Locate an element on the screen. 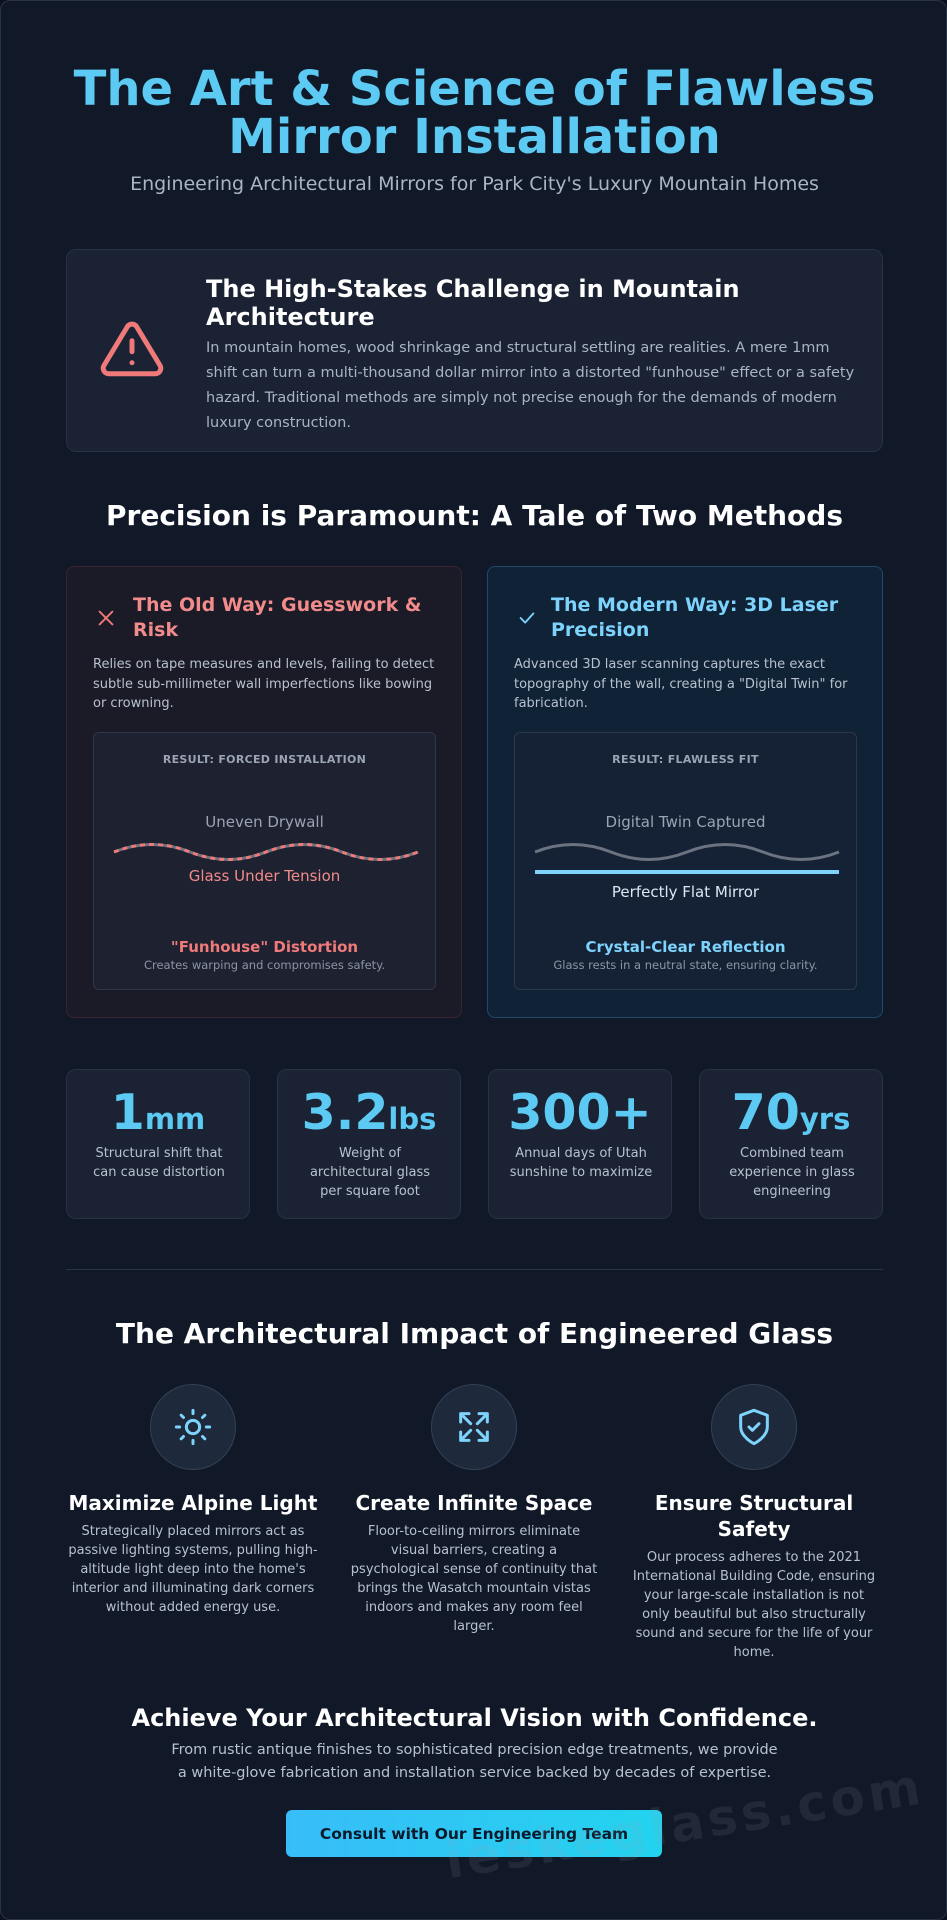 This screenshot has height=1920, width=947. stat-value: 3.2lbs is located at coordinates (369, 1116).